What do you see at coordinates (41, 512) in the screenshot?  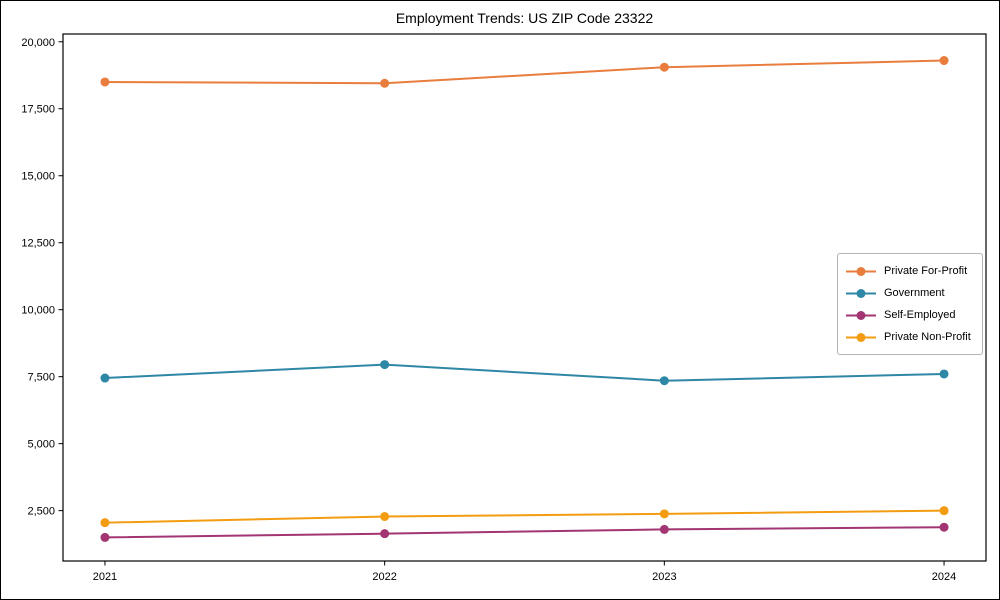 I see `y-tick-label: 2,500` at bounding box center [41, 512].